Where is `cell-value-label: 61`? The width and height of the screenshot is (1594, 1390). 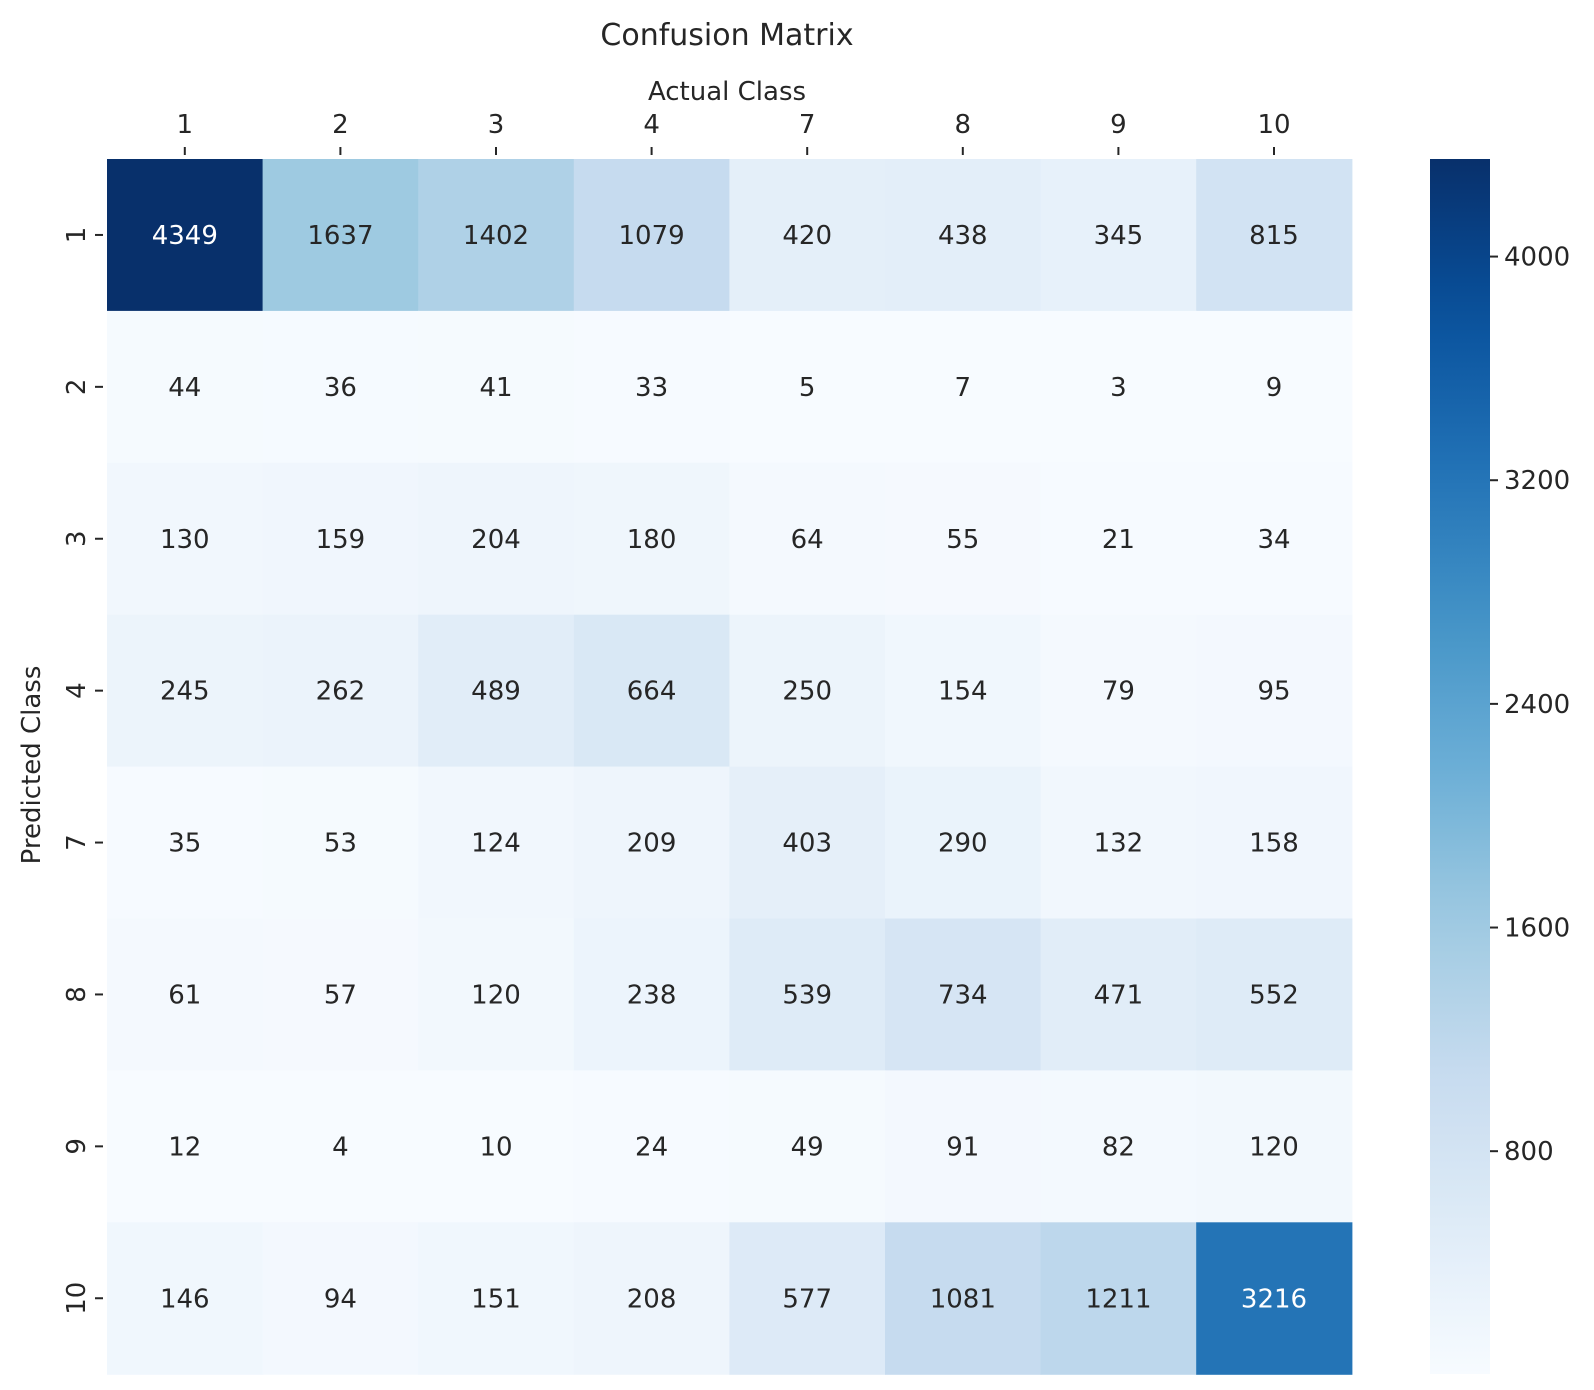
cell-value-label: 61 is located at coordinates (184, 995).